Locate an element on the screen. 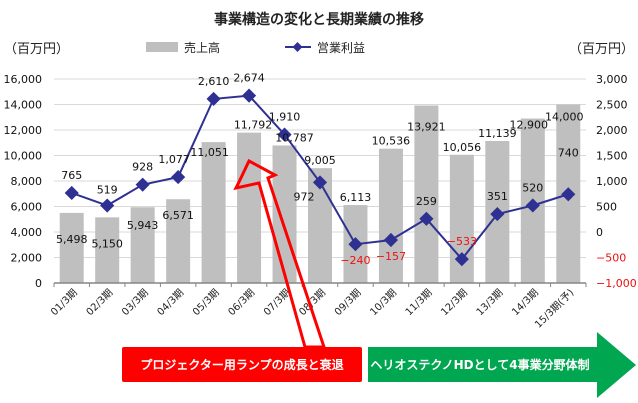  line-value-label: 740 is located at coordinates (568, 152).